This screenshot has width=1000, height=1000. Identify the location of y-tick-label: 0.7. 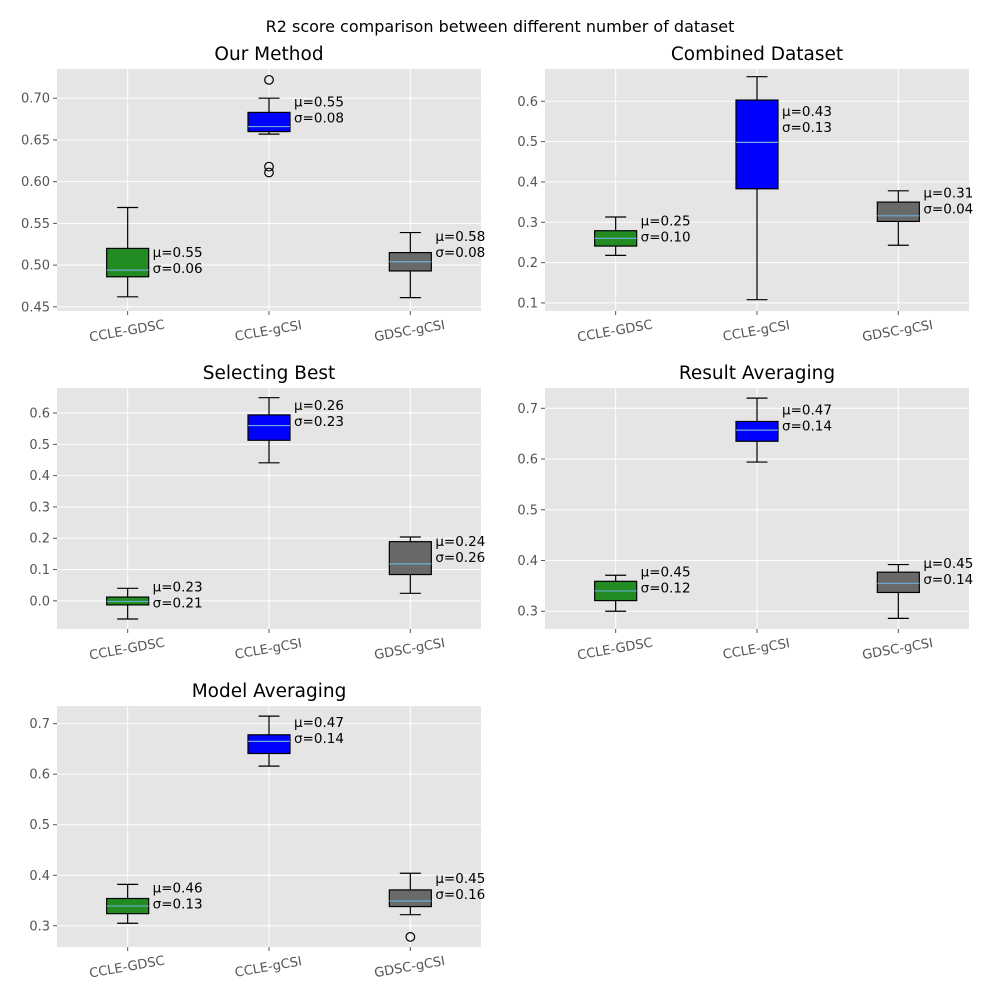
(527, 409).